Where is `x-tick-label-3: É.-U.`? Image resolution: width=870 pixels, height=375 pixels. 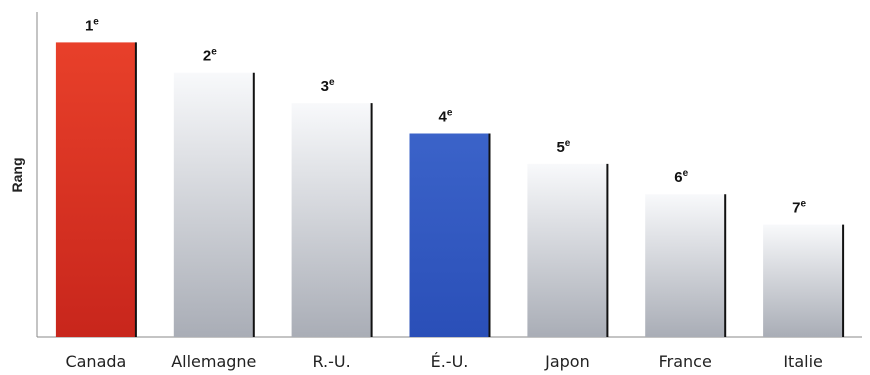
x-tick-label-3: É.-U. is located at coordinates (450, 361).